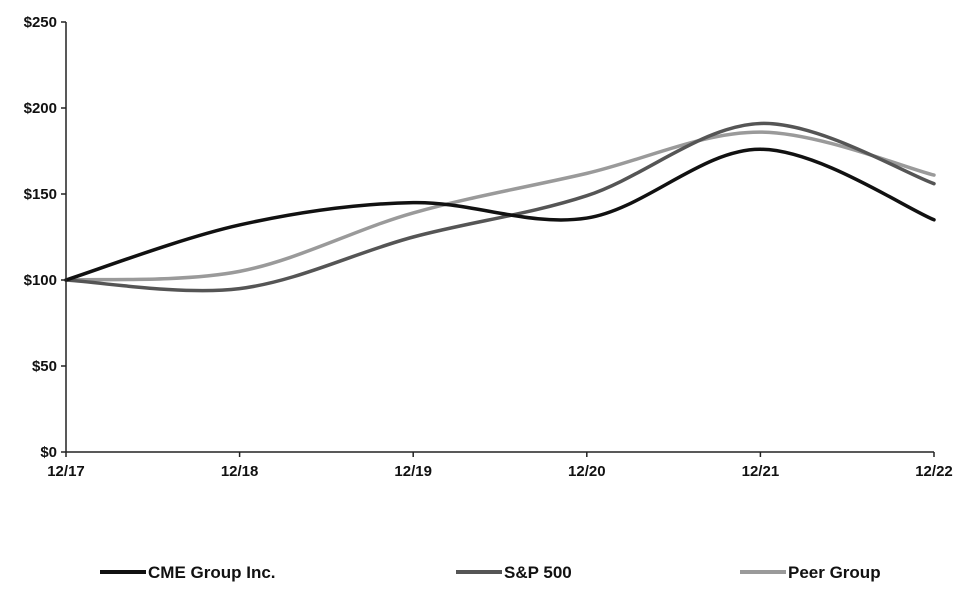 Image resolution: width=959 pixels, height=593 pixels. I want to click on x-tick-label: 12/22, so click(934, 471).